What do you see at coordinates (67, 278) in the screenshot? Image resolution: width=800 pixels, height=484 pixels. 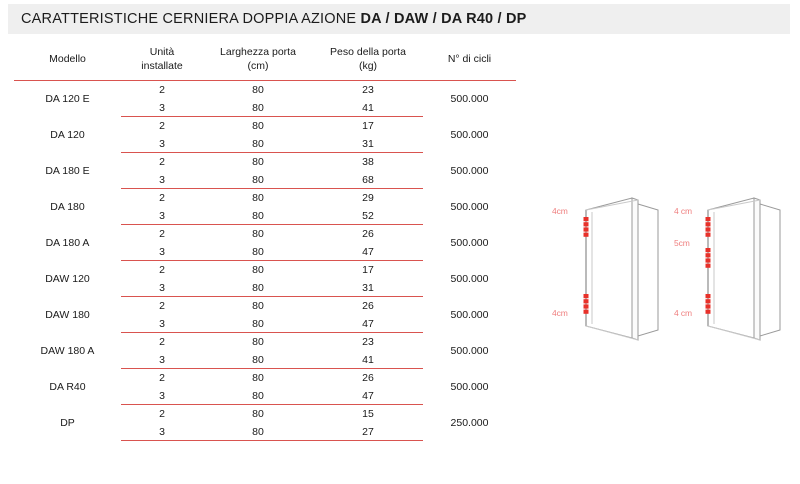 I see `cell-model: DAW 120` at bounding box center [67, 278].